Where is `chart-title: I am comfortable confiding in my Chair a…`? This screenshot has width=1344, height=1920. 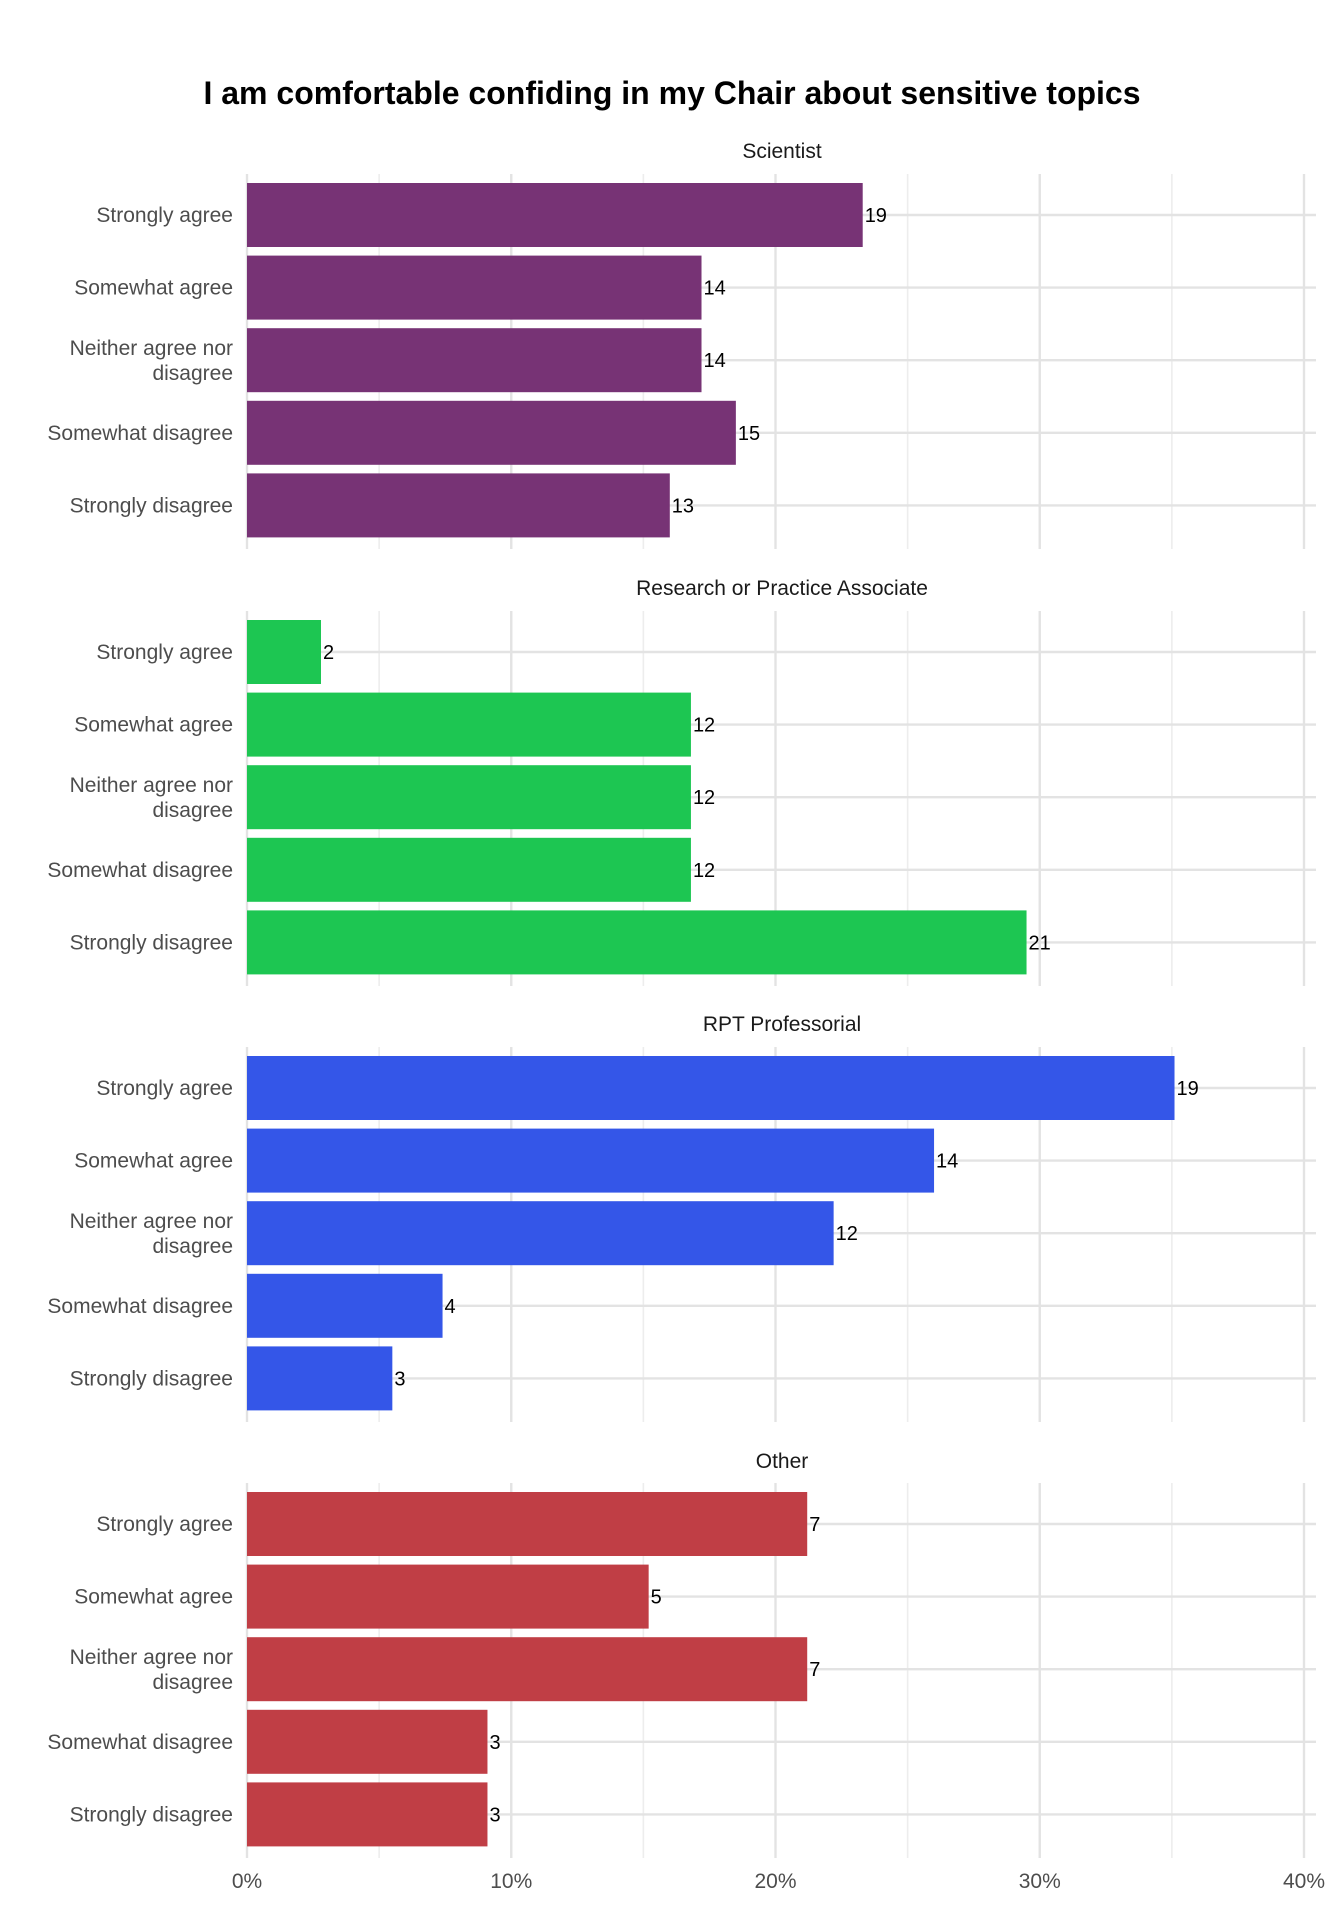
chart-title: I am comfortable confiding in my Chair a… is located at coordinates (671, 93).